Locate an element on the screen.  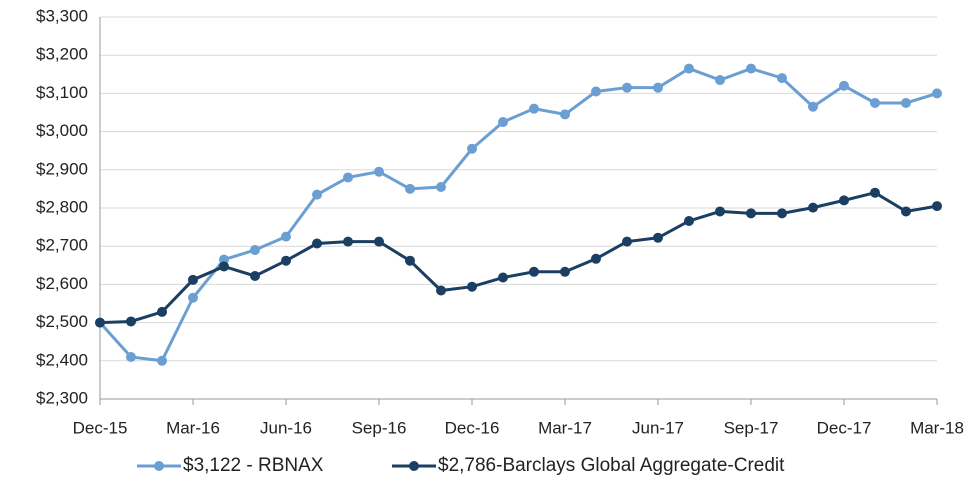
legend-label: $3,122 - RBNAX is located at coordinates (253, 465).